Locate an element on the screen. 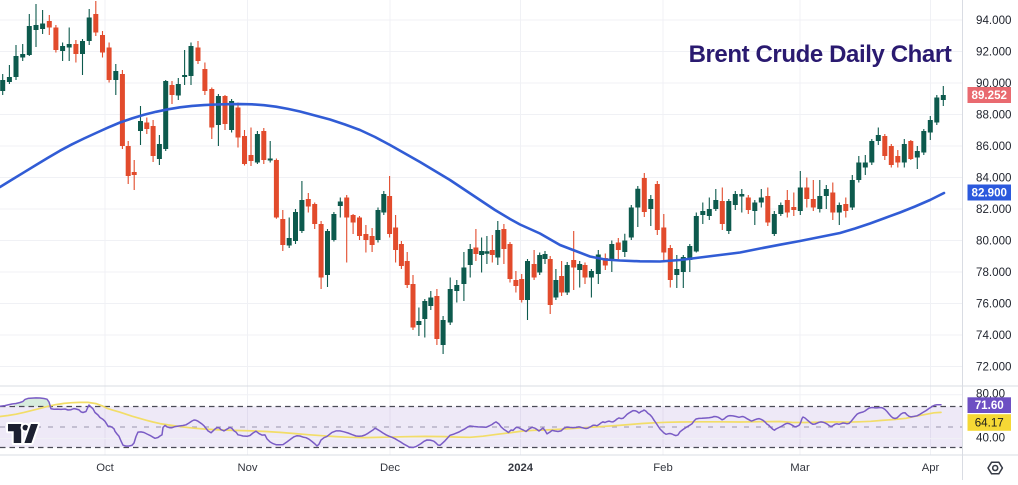 This screenshot has width=1018, height=485. svg-text: 74.000 is located at coordinates (993, 335).